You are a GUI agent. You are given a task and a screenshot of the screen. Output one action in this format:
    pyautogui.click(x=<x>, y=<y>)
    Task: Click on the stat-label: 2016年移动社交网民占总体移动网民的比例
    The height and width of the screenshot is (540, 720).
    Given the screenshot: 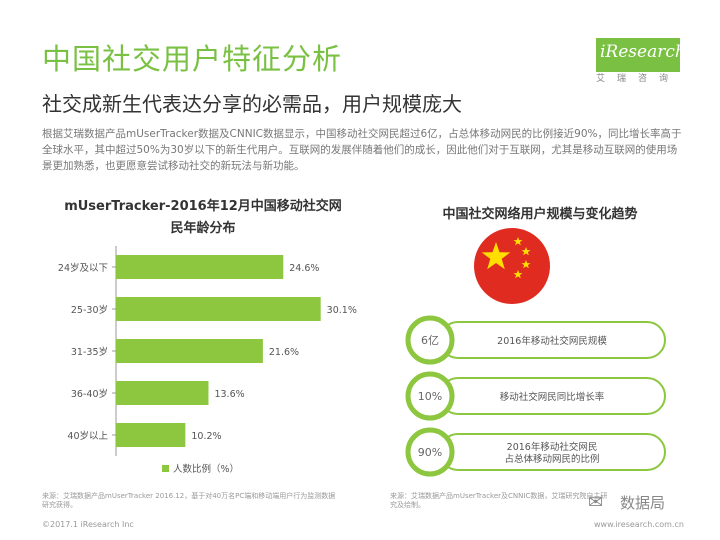 What is the action you would take?
    pyautogui.click(x=551, y=453)
    